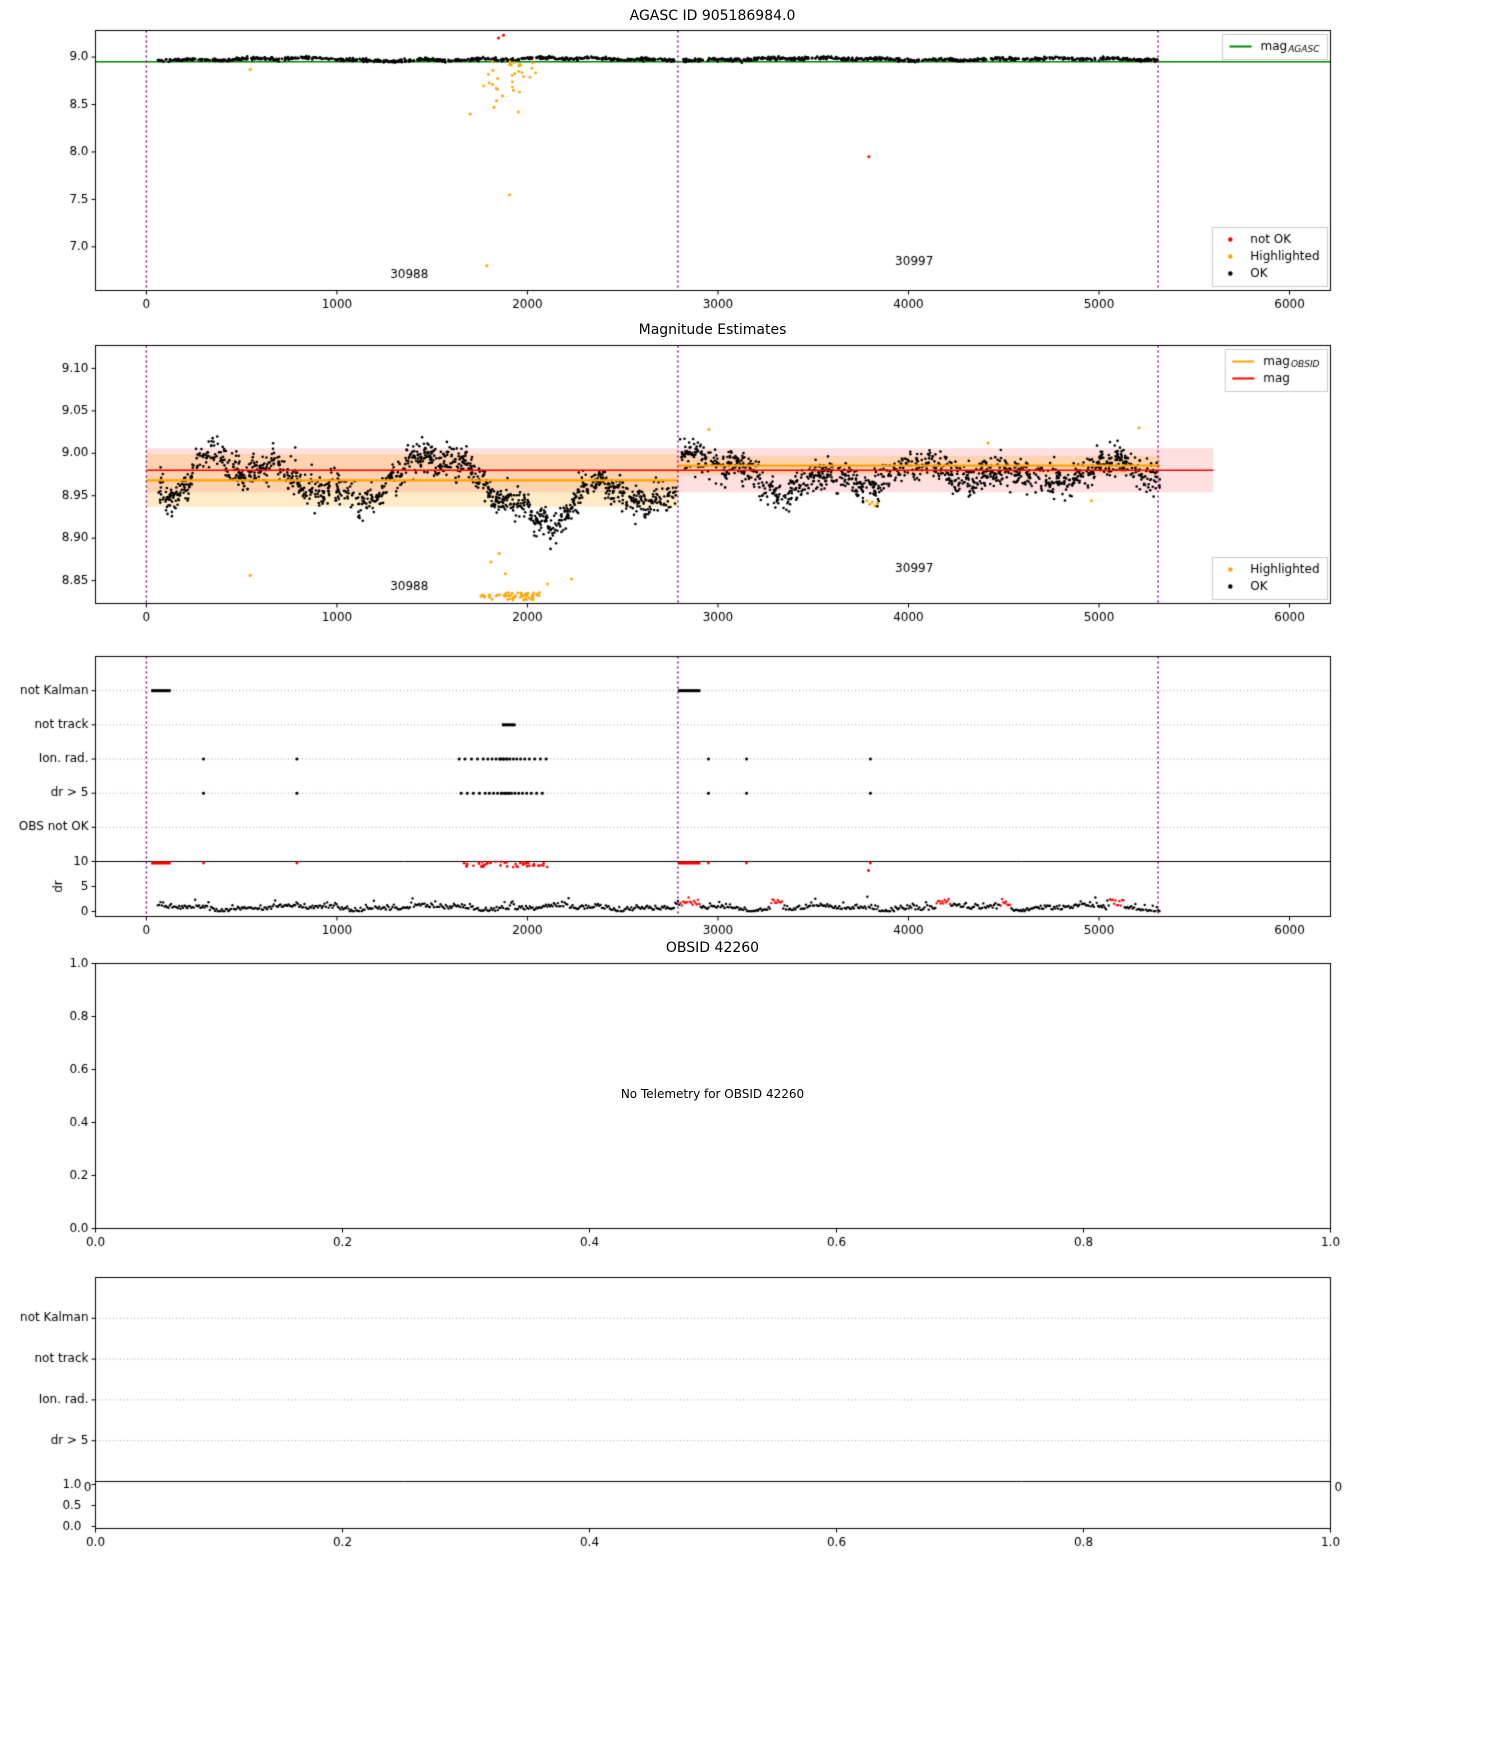  What do you see at coordinates (712, 948) in the screenshot?
I see `panel4-title: OBSID 42260` at bounding box center [712, 948].